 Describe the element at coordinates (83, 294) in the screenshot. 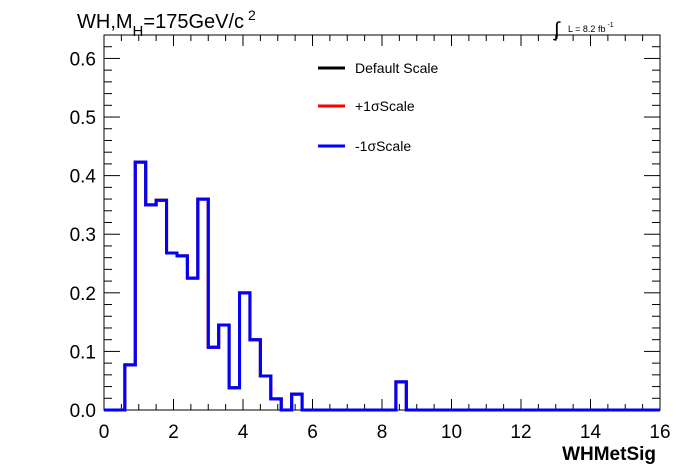

I see `y-tick-label: 0.2` at that location.